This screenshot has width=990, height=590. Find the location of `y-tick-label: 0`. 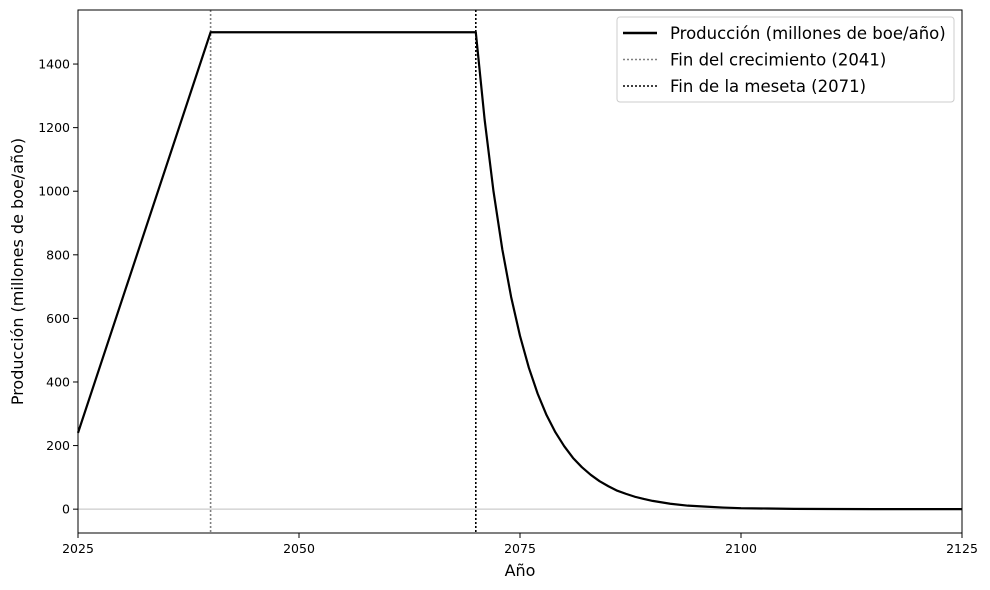

y-tick-label: 0 is located at coordinates (66, 509).